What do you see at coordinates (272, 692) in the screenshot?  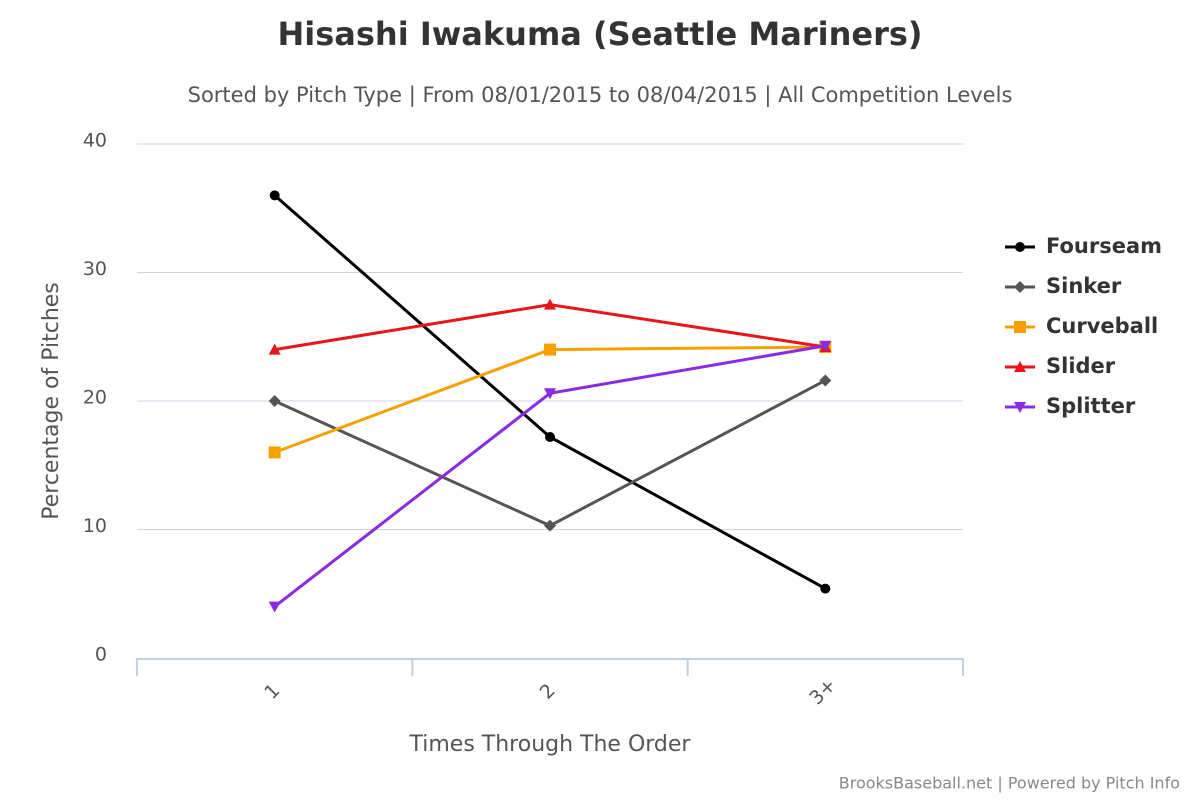 I see `x-tick-label: 1` at bounding box center [272, 692].